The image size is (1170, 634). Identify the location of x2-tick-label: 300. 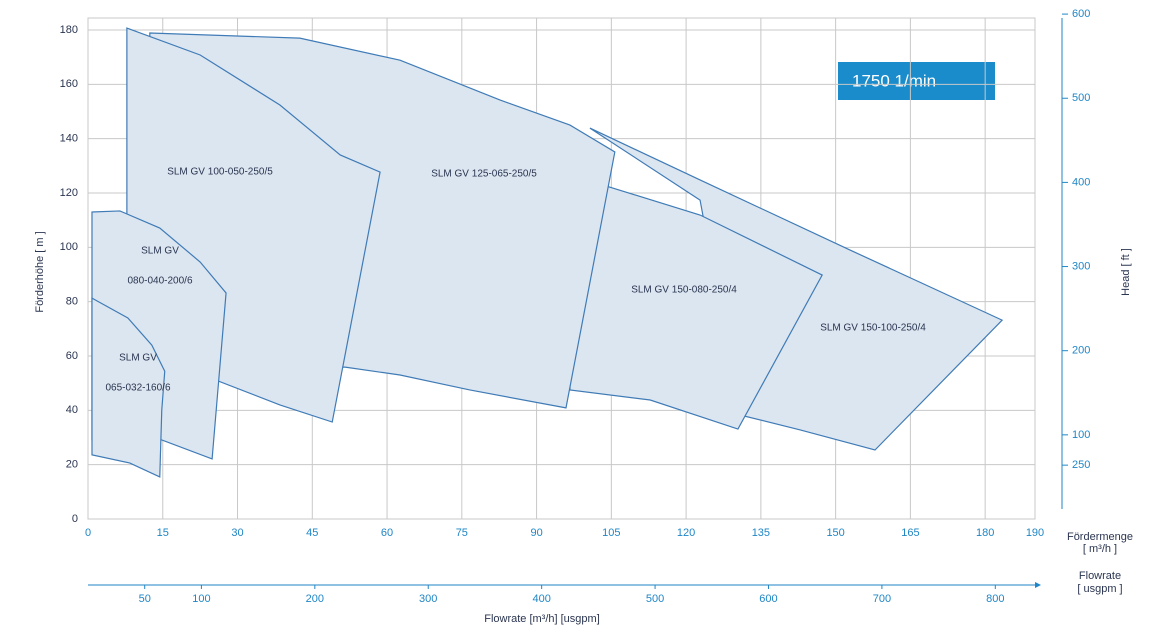
(428, 599).